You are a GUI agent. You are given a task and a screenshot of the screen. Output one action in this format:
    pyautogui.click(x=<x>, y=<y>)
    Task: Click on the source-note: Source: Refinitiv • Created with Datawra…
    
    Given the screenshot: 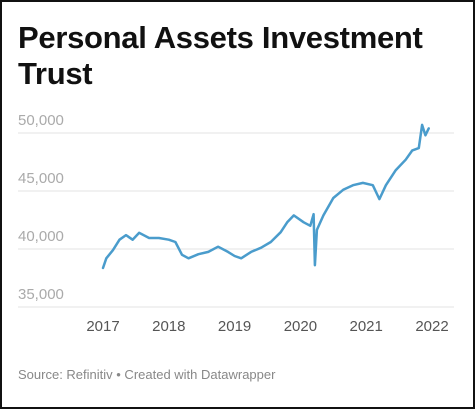 What is the action you would take?
    pyautogui.click(x=147, y=374)
    